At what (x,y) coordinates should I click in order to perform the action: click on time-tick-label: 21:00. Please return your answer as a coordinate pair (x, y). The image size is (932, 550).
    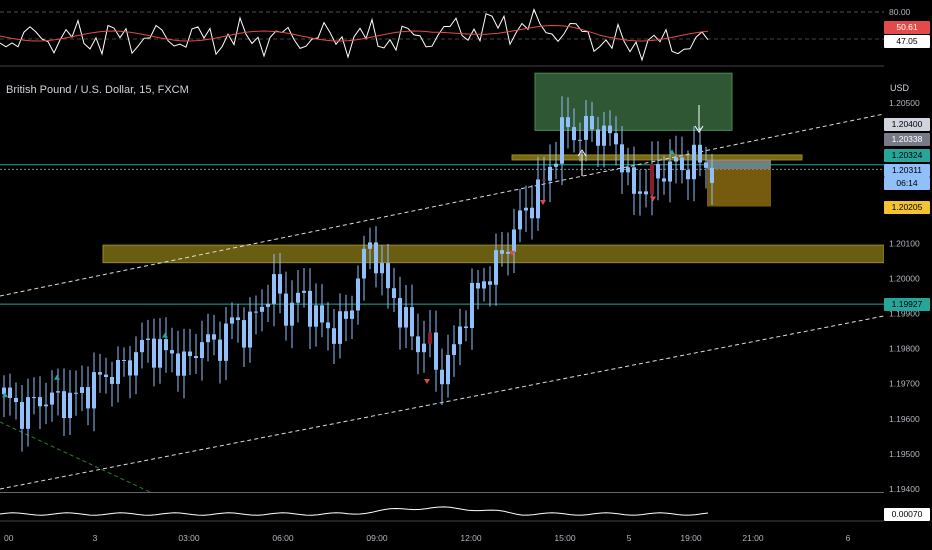
    Looking at the image, I should click on (753, 538).